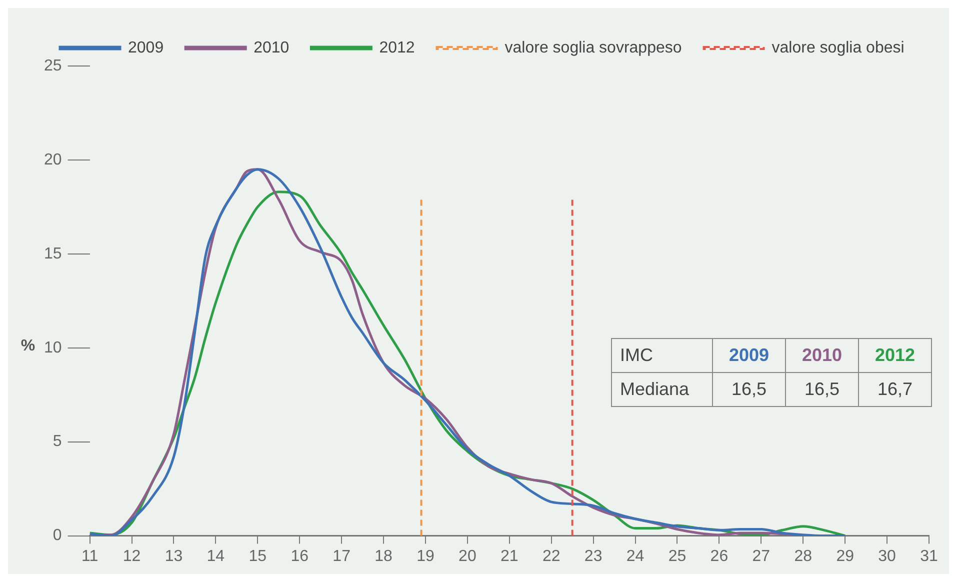 This screenshot has height=582, width=957. I want to click on x-tick-label: 25, so click(677, 556).